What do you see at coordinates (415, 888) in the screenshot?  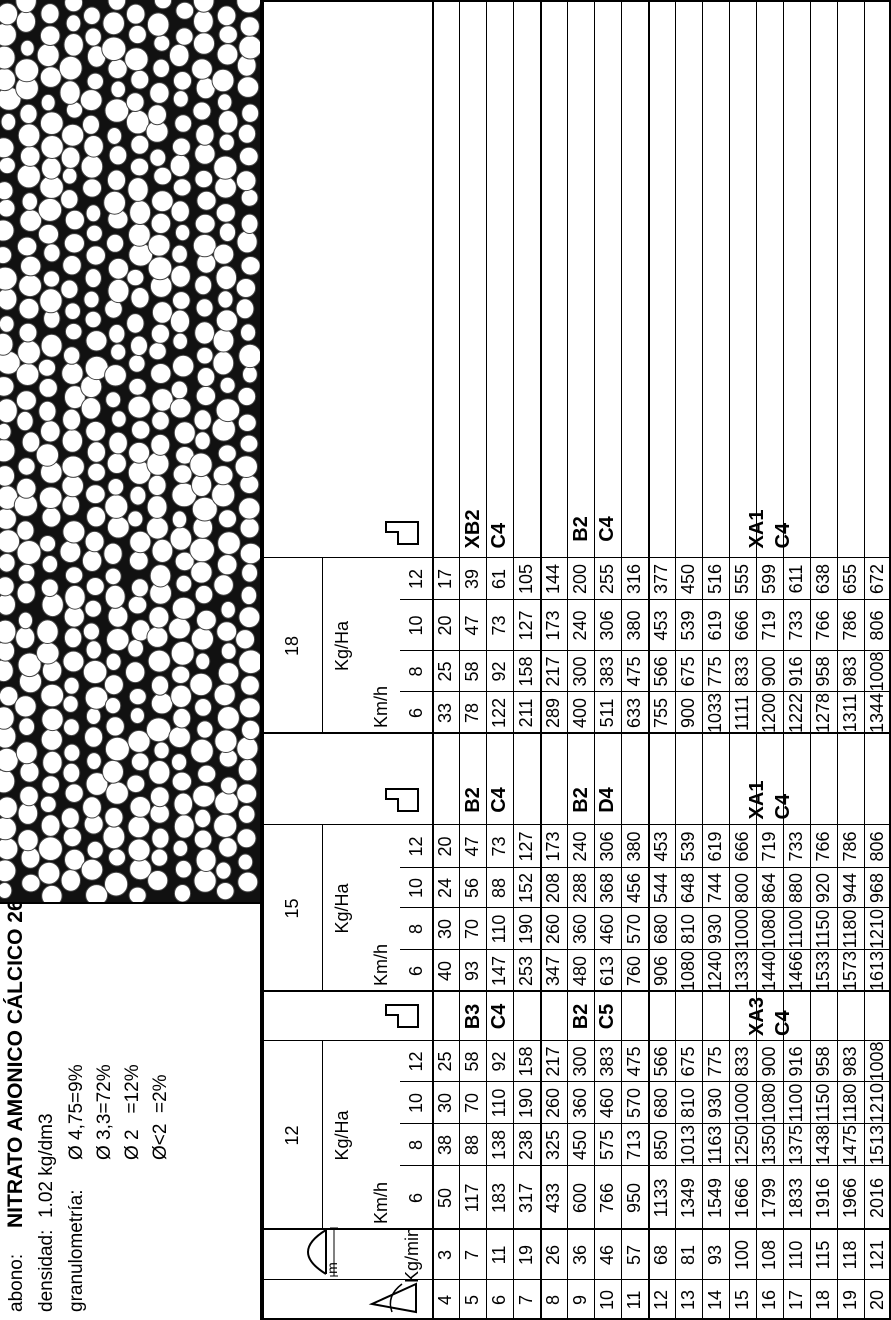 I see `speed-header: 10` at bounding box center [415, 888].